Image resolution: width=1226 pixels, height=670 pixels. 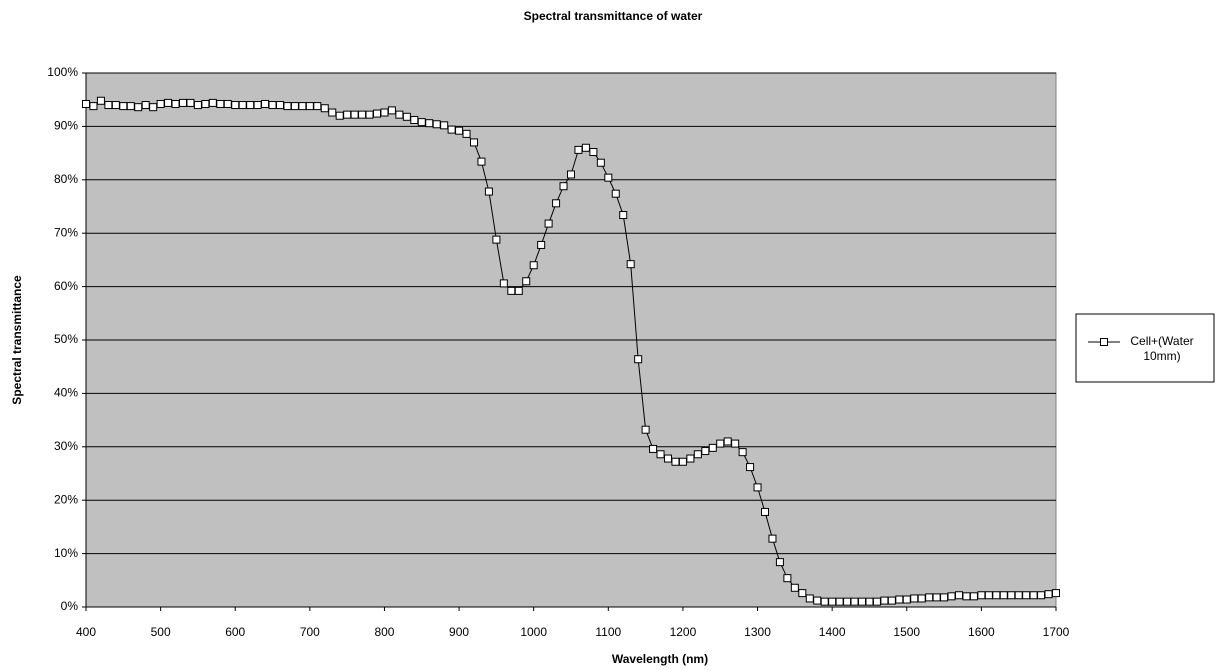 What do you see at coordinates (66, 393) in the screenshot?
I see `y-tick-label: 40%` at bounding box center [66, 393].